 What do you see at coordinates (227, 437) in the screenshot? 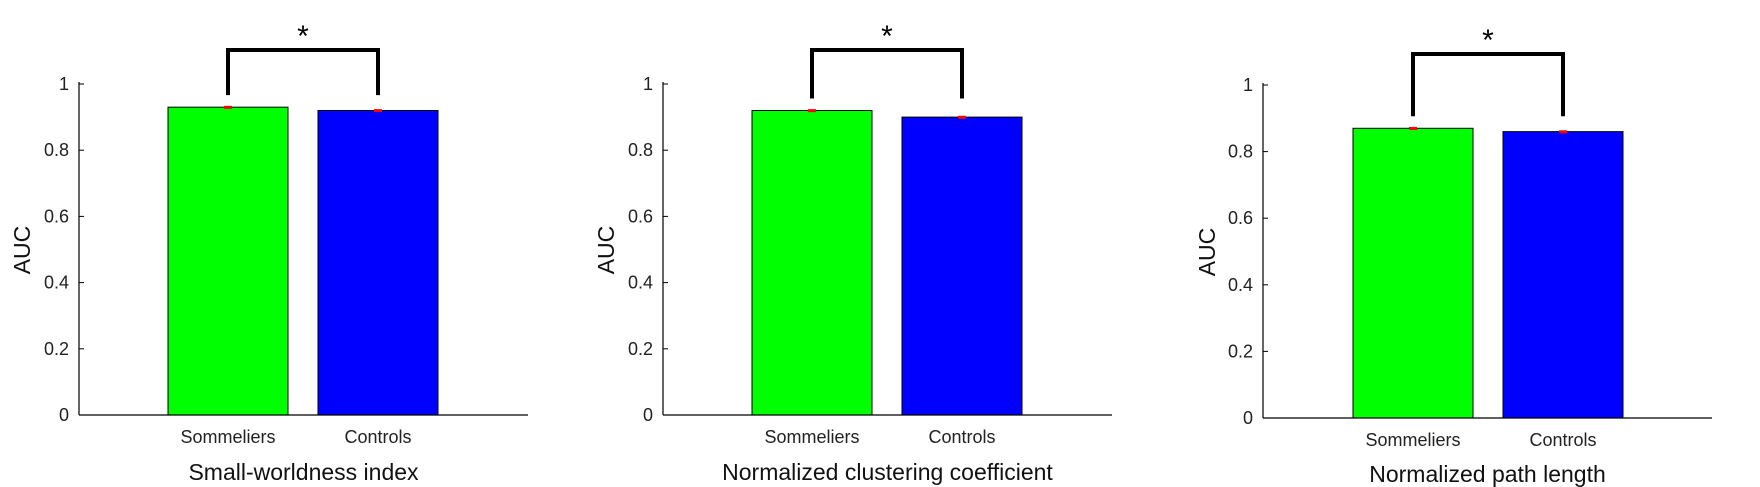
I see `x-tick-label-sommeliers-panel-1: Sommeliers` at bounding box center [227, 437].